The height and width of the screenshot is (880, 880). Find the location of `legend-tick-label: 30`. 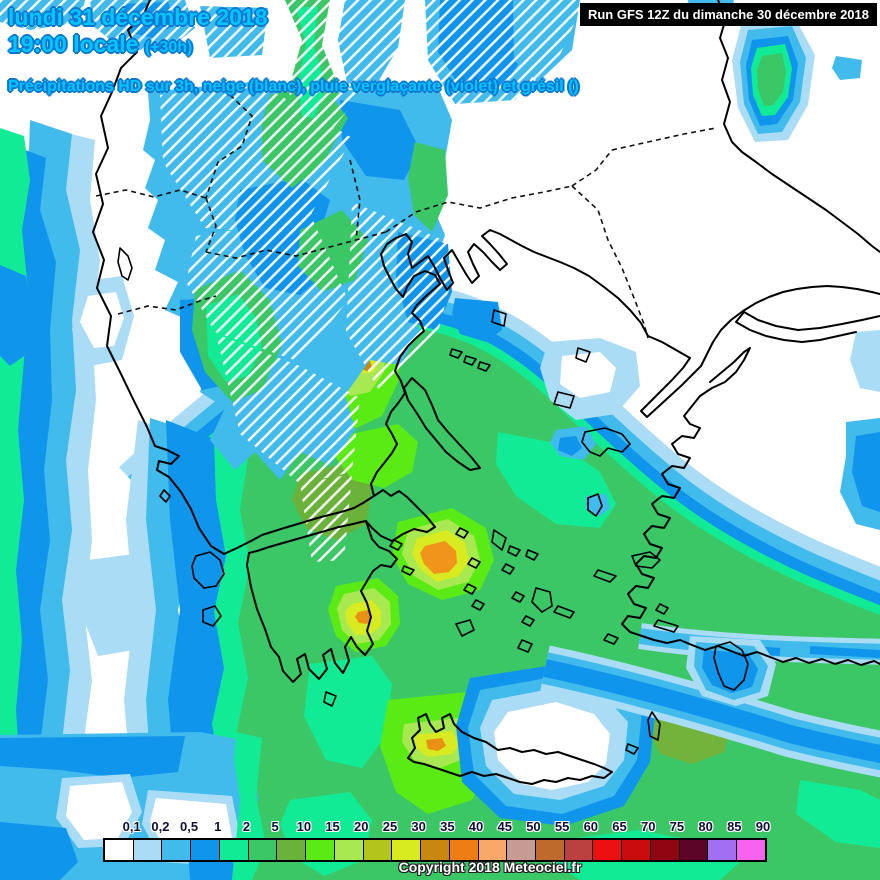

legend-tick-label: 30 is located at coordinates (418, 826).